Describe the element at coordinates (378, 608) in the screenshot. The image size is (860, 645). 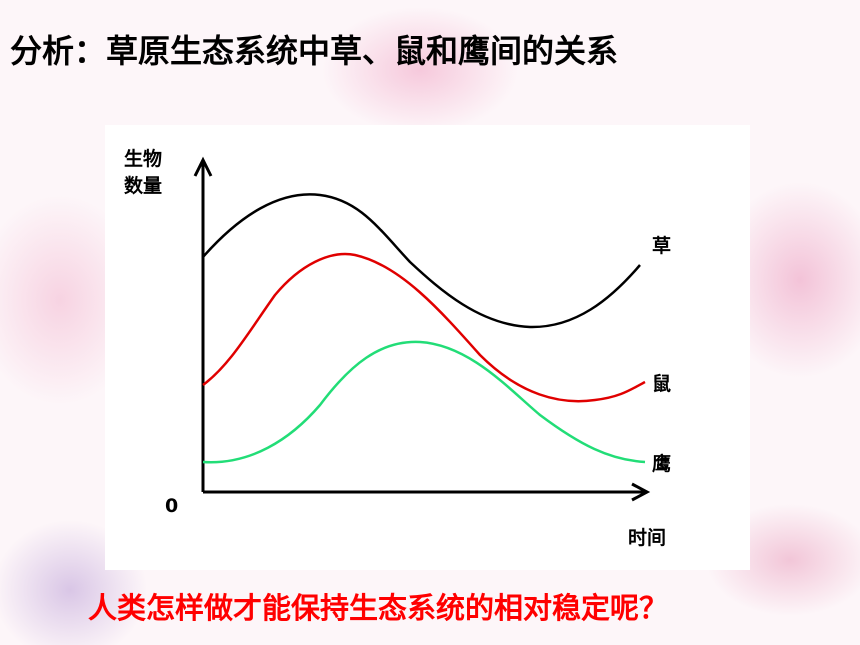
I see `question: 人类怎样做才能保持生态系统的相对稳定呢？` at that location.